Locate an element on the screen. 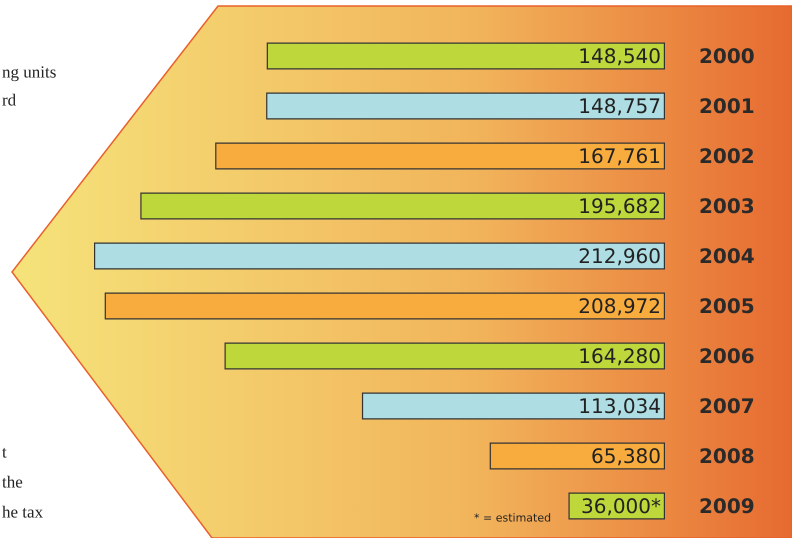  y-tick-label: 2003 is located at coordinates (727, 206).